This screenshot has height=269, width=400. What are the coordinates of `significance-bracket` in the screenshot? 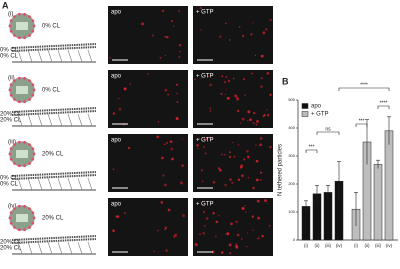 It's located at (311, 151).